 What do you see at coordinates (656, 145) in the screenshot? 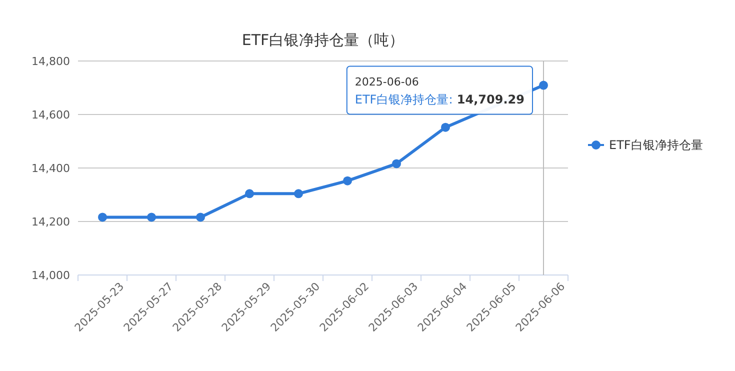
I see `legend-label: ETF白银净持仓量` at bounding box center [656, 145].